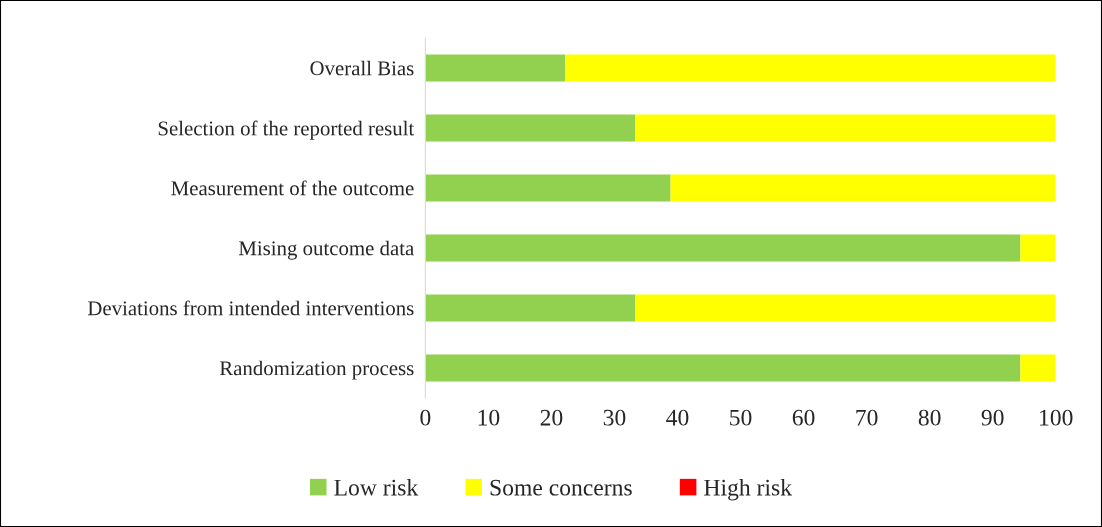  Describe the element at coordinates (992, 417) in the screenshot. I see `x-tick-label: 90` at that location.